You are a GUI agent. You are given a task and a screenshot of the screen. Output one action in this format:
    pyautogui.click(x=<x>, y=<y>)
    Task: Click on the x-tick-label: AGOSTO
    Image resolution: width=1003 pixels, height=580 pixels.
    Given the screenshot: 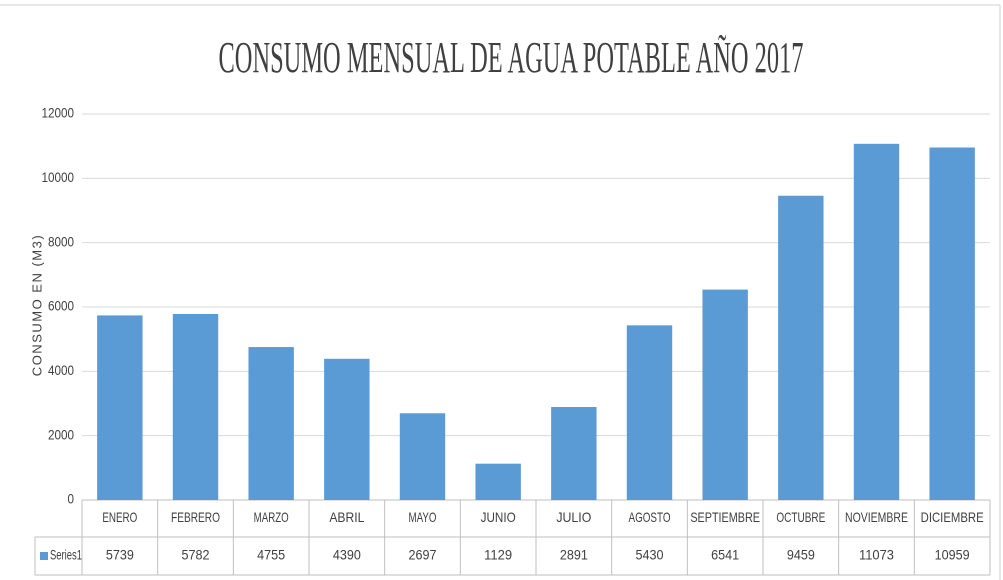 What is the action you would take?
    pyautogui.click(x=650, y=517)
    